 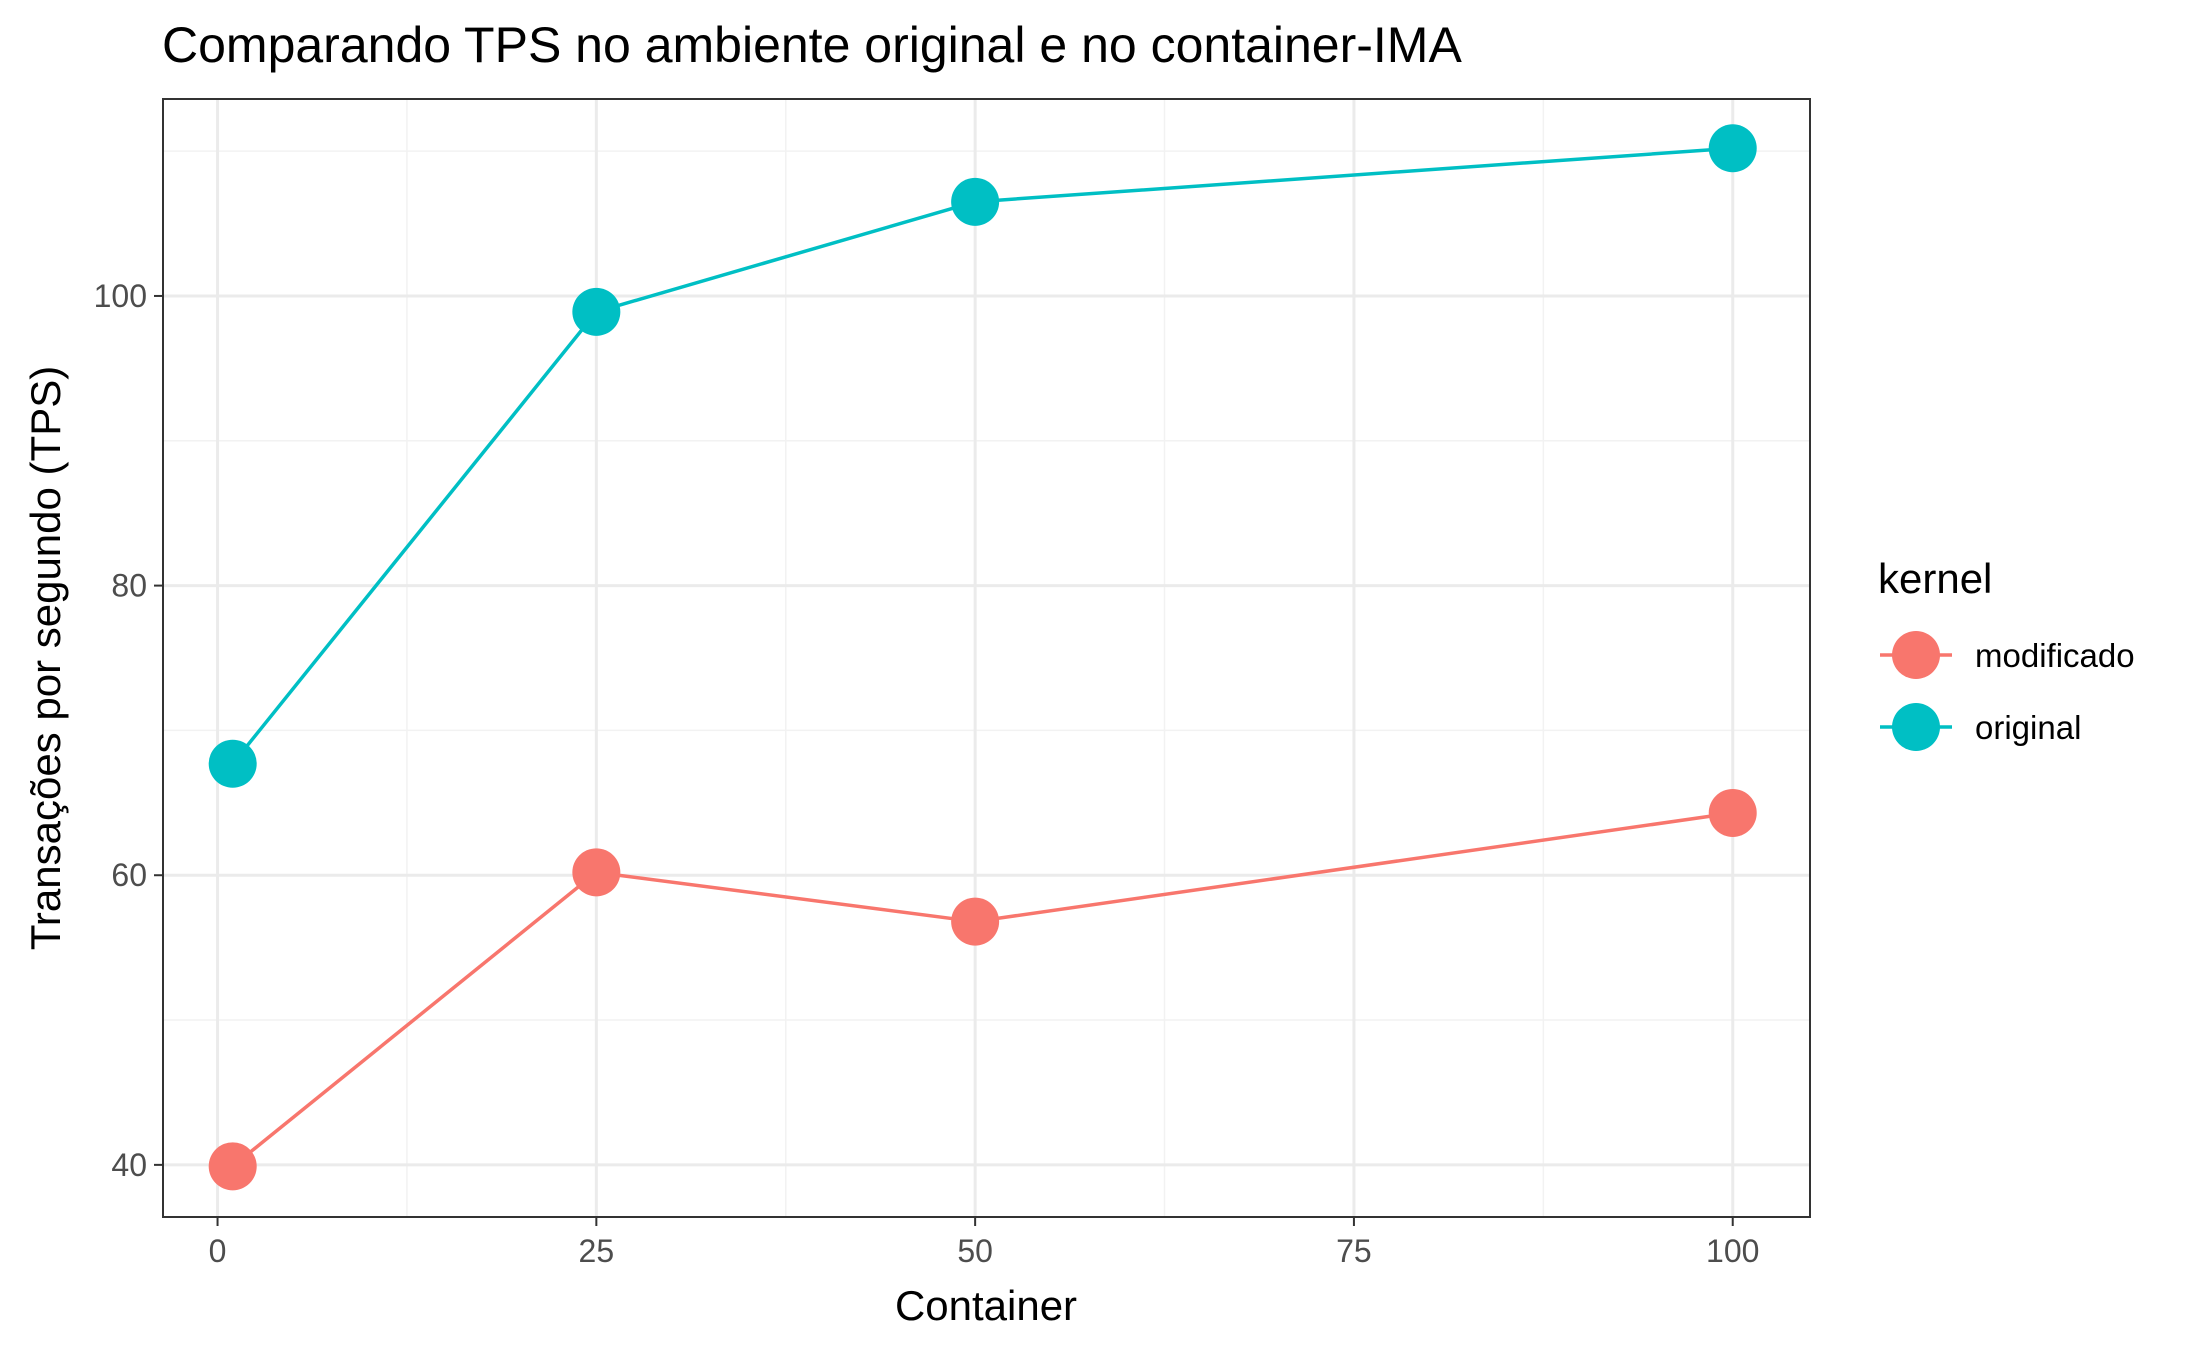 What do you see at coordinates (120, 296) in the screenshot?
I see `y-tick-label: 100` at bounding box center [120, 296].